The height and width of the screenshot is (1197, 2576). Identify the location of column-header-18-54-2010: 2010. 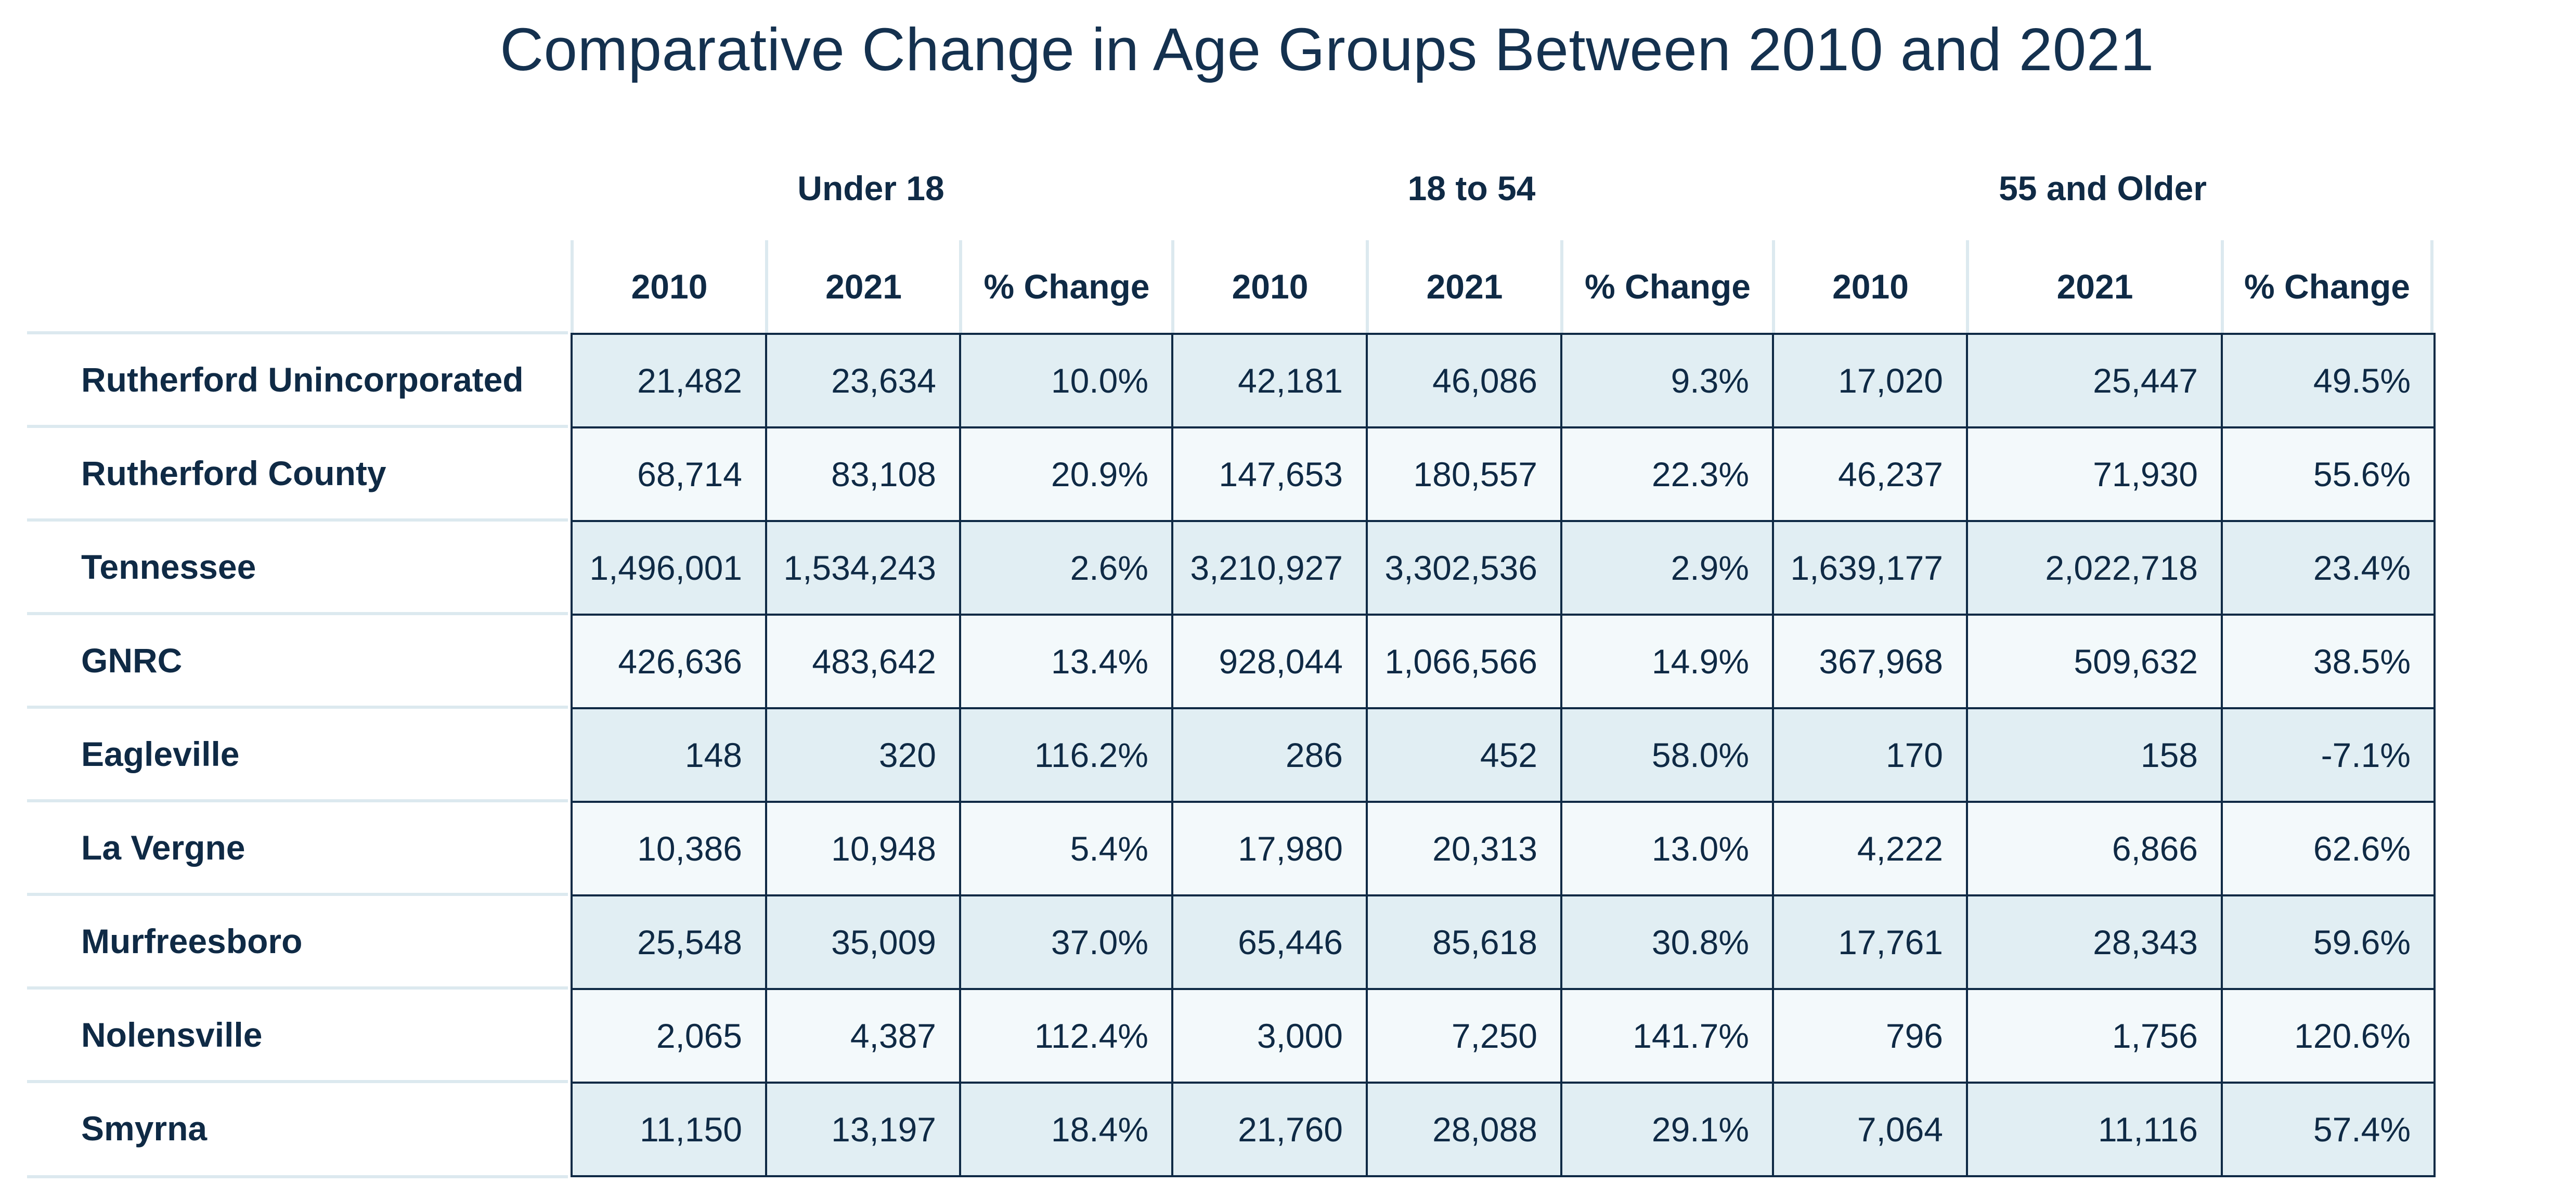
(1269, 286).